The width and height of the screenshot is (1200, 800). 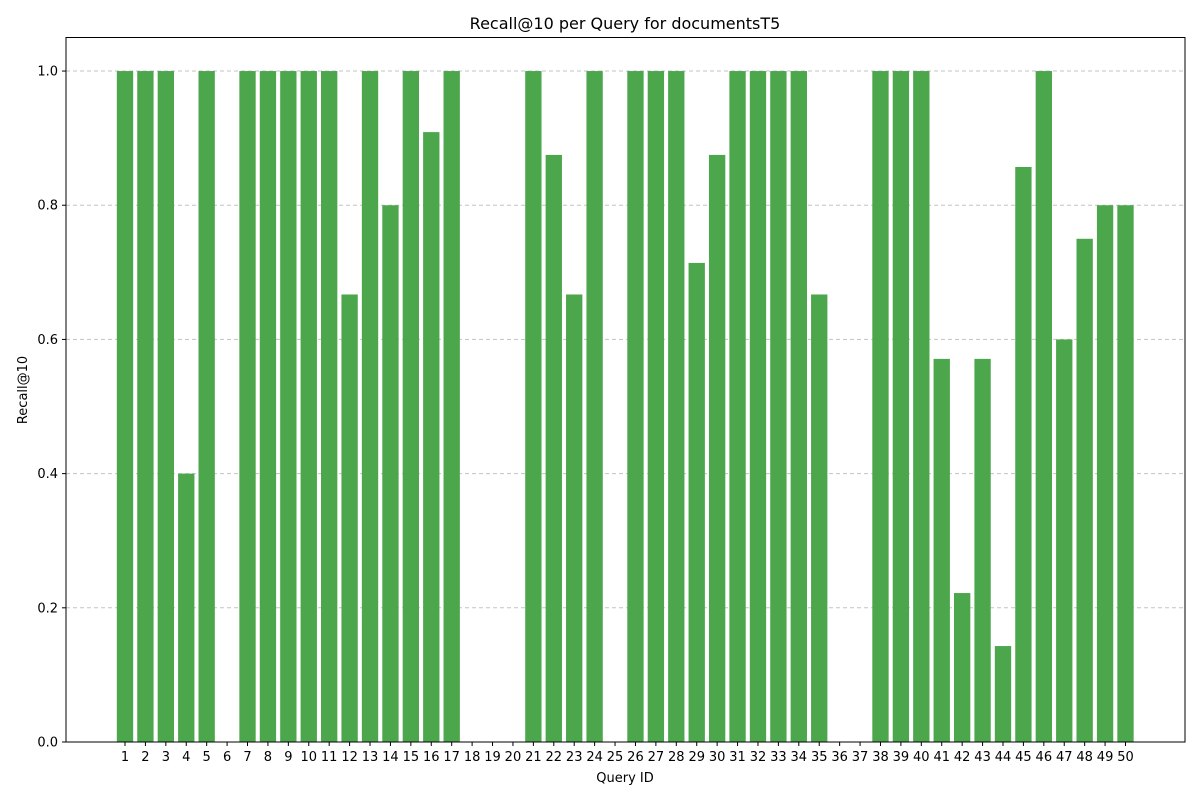 What do you see at coordinates (615, 757) in the screenshot?
I see `x-tick-label: 25` at bounding box center [615, 757].